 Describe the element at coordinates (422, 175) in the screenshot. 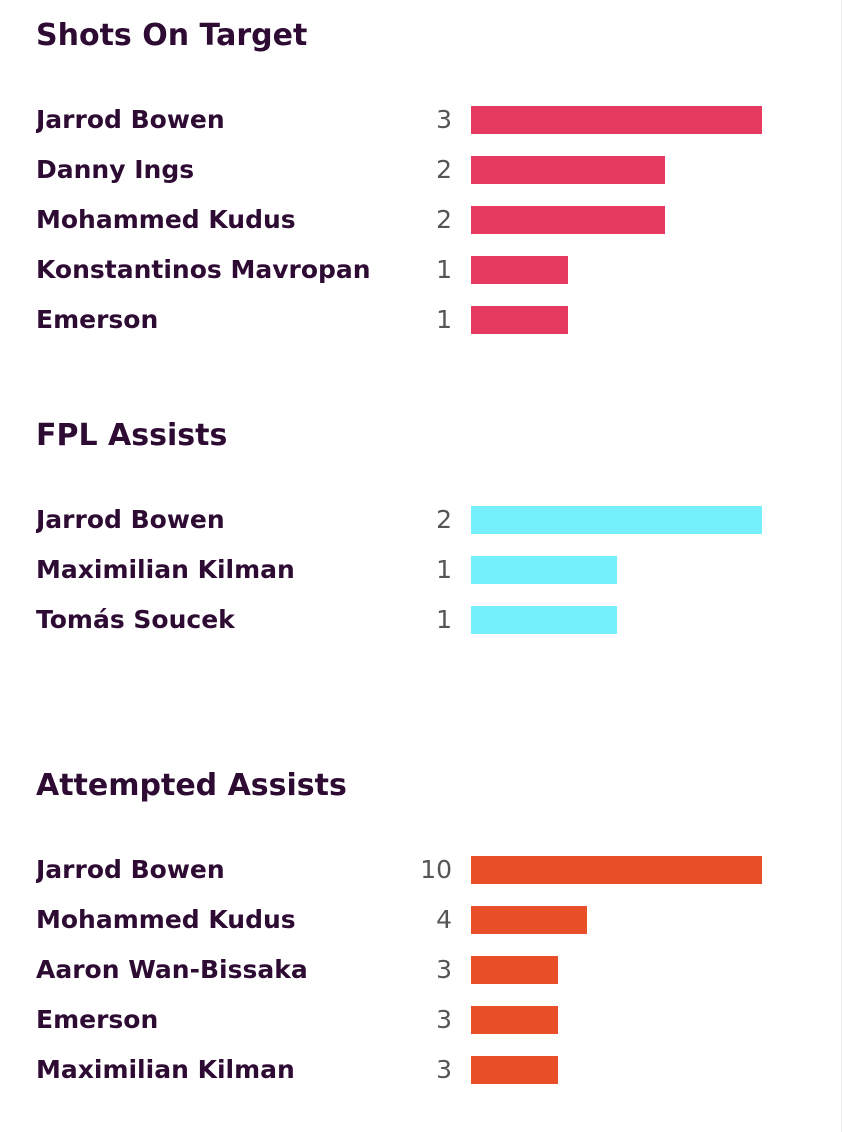

I see `stat-row: Danny Ings 2` at that location.